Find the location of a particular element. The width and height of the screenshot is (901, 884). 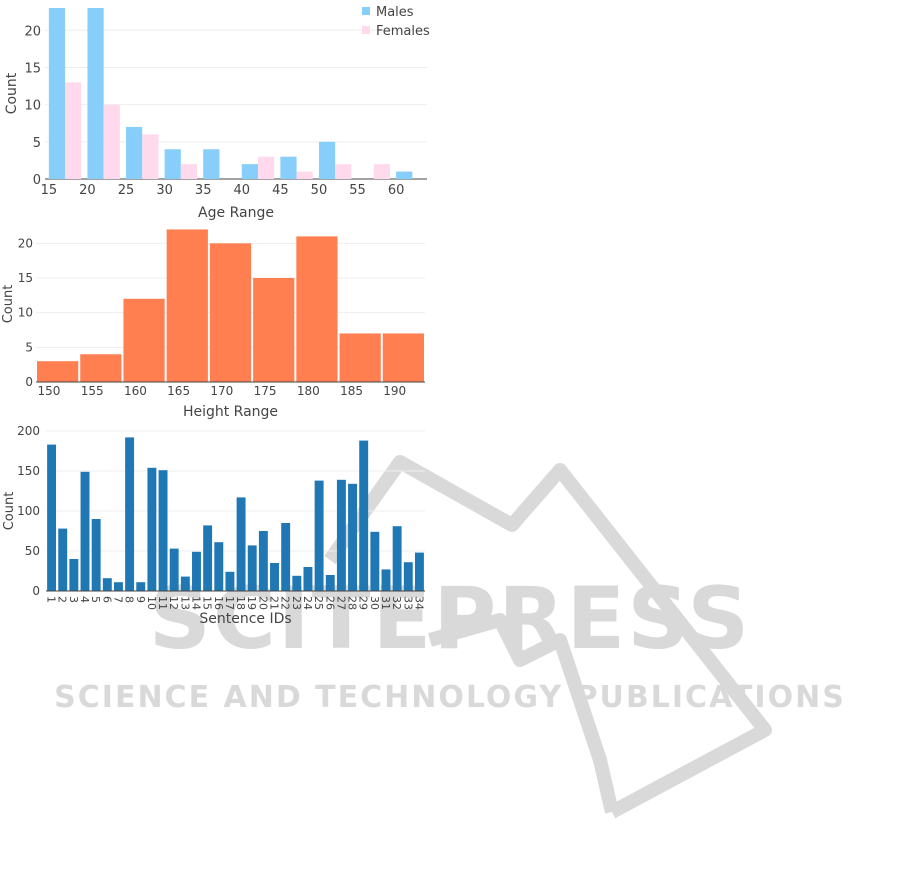

watermark-wing-inner is located at coordinates (523, 713).